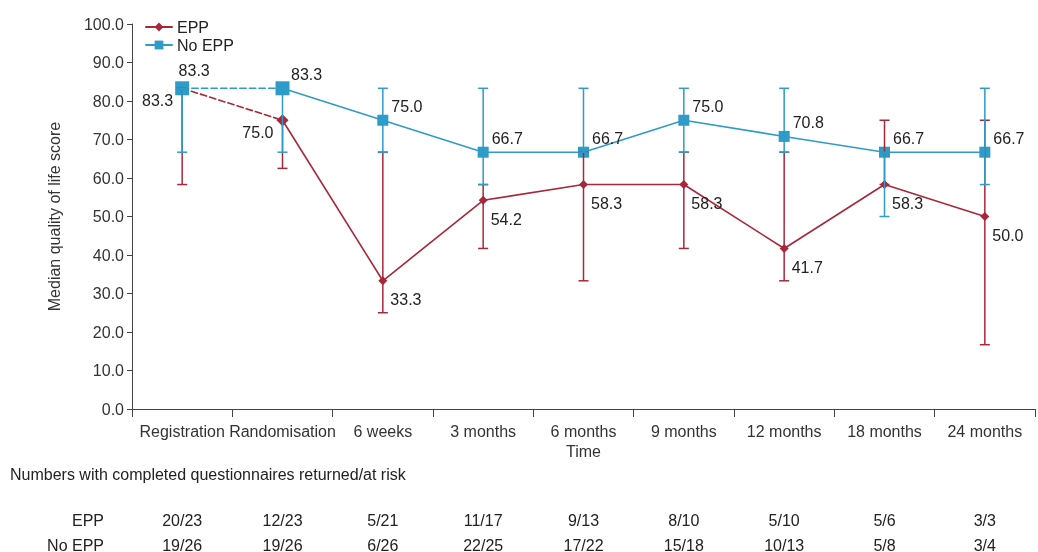  I want to click on text: EPP, so click(87, 520).